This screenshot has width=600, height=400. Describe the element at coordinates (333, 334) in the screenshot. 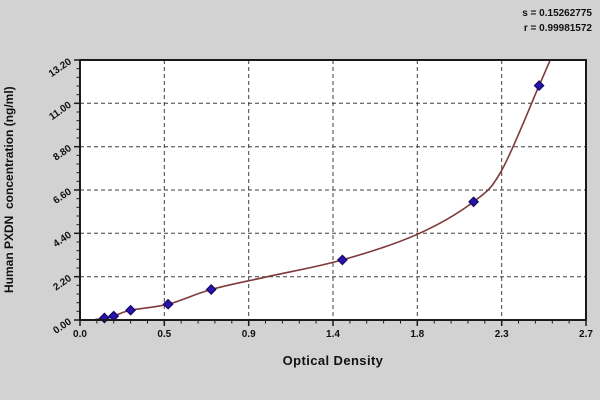

I see `x-tick-label: 1.4` at that location.